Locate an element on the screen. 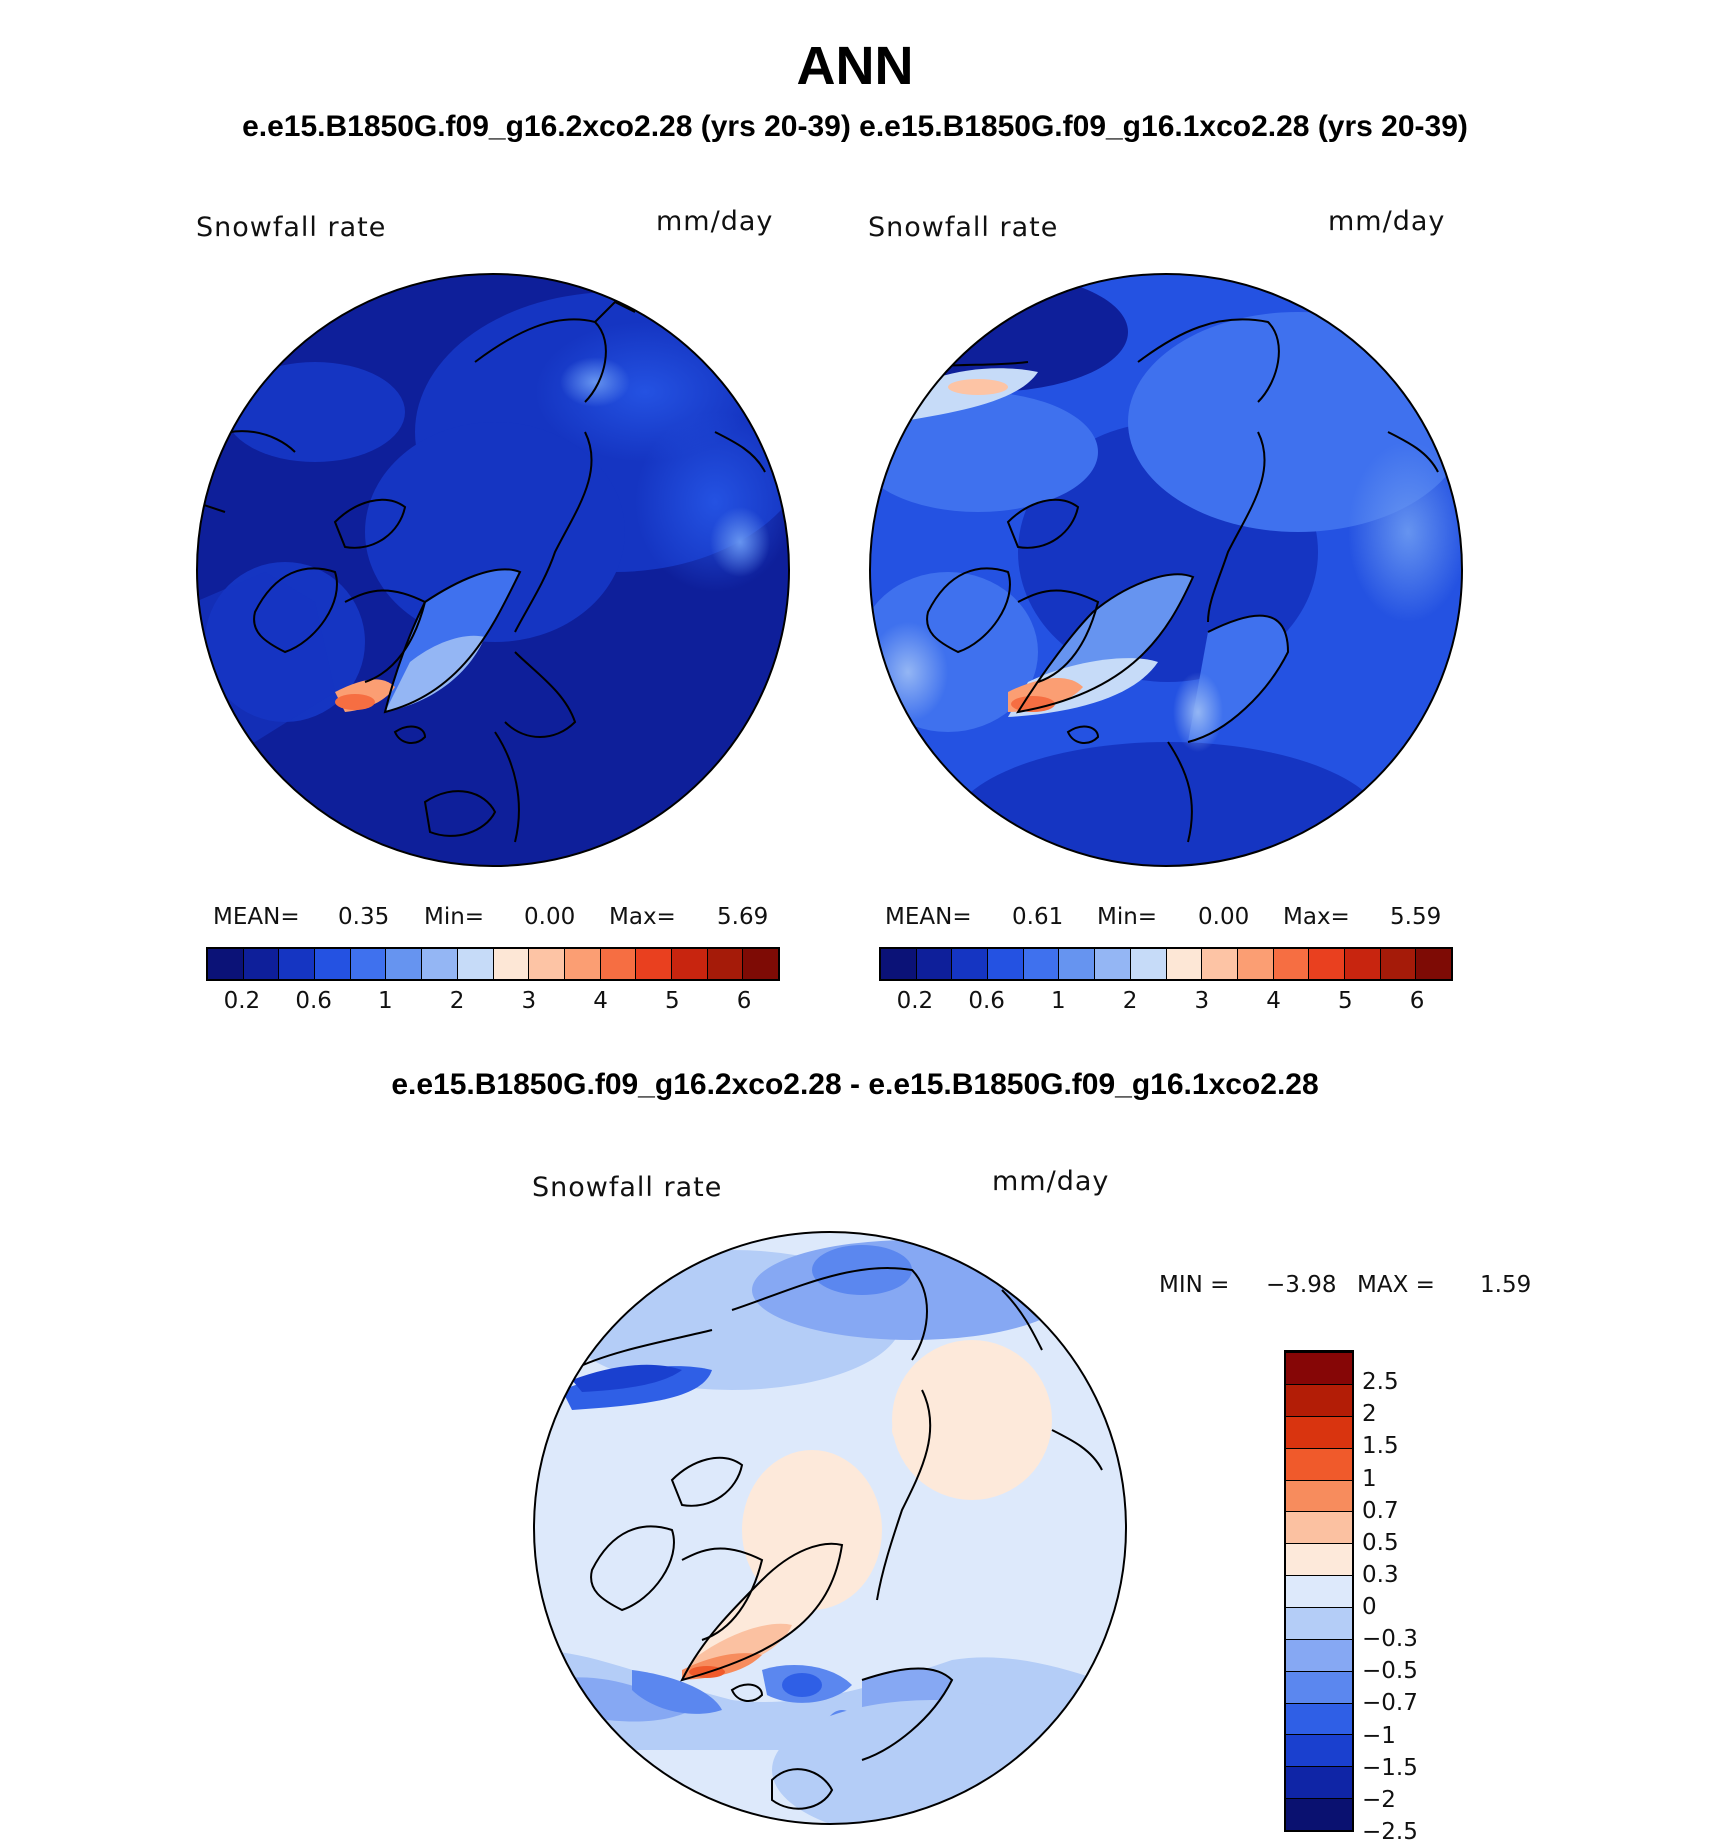  right-variable-label: Snowfall rate is located at coordinates (963, 227).